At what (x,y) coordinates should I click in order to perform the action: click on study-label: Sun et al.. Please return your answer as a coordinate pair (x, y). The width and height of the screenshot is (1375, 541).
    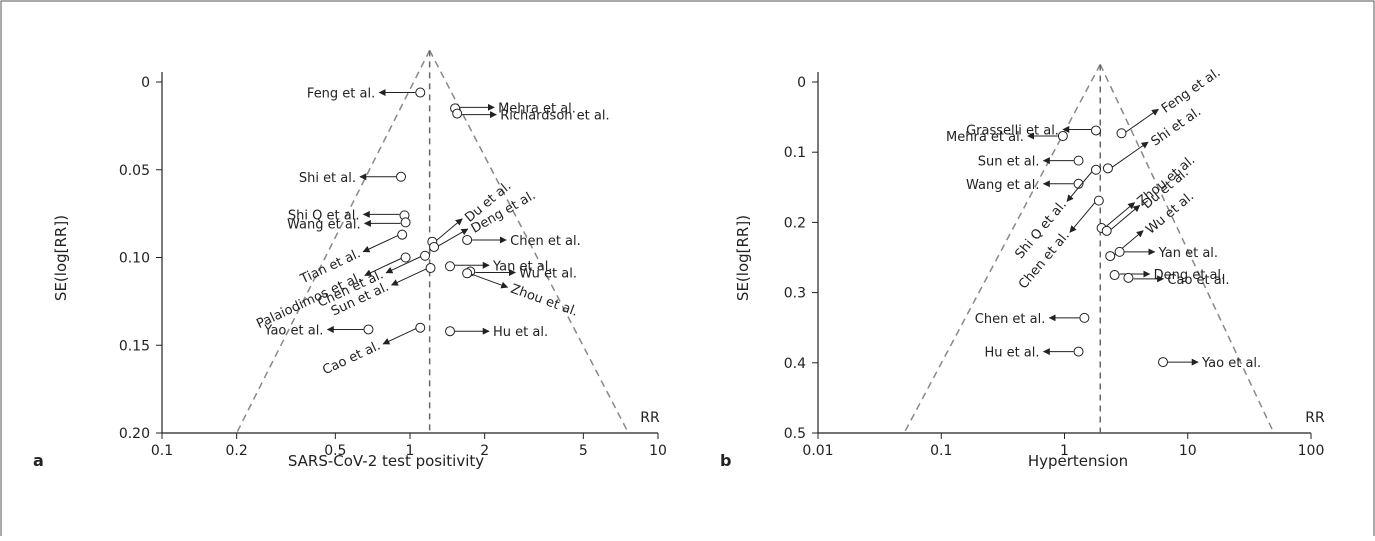
    Looking at the image, I should click on (1009, 162).